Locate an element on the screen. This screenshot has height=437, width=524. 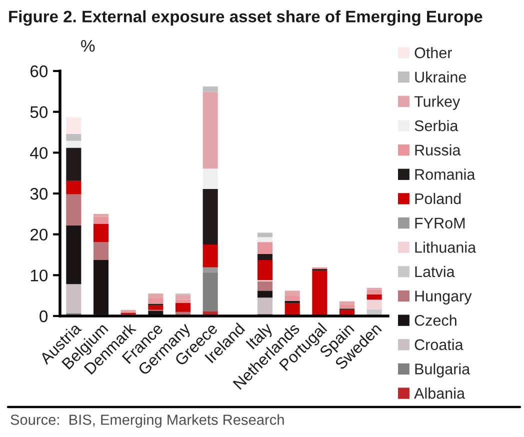
legend-label: Serbia is located at coordinates (436, 126).